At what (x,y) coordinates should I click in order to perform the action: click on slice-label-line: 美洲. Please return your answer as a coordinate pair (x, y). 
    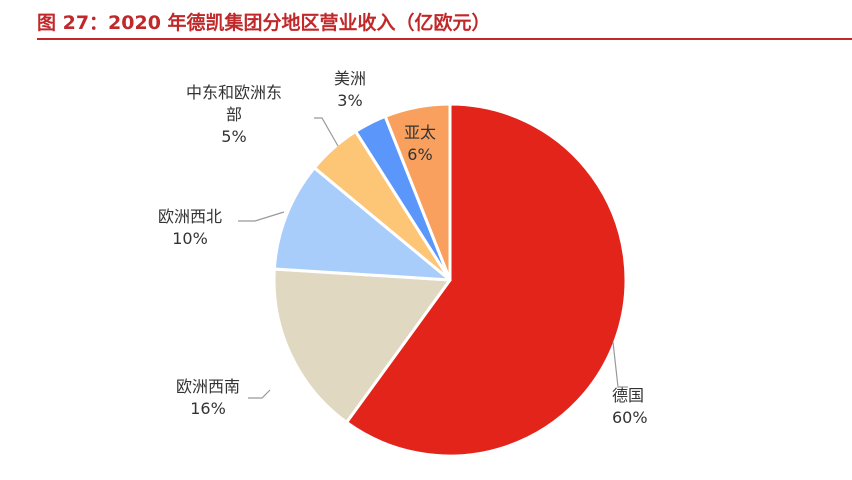
    Looking at the image, I should click on (350, 78).